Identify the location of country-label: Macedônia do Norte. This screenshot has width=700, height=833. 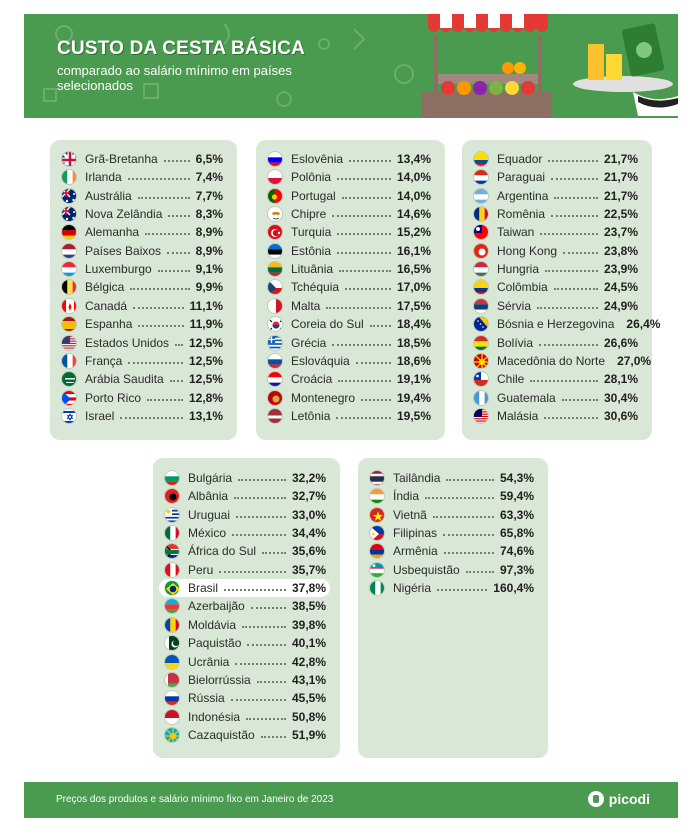
(551, 360).